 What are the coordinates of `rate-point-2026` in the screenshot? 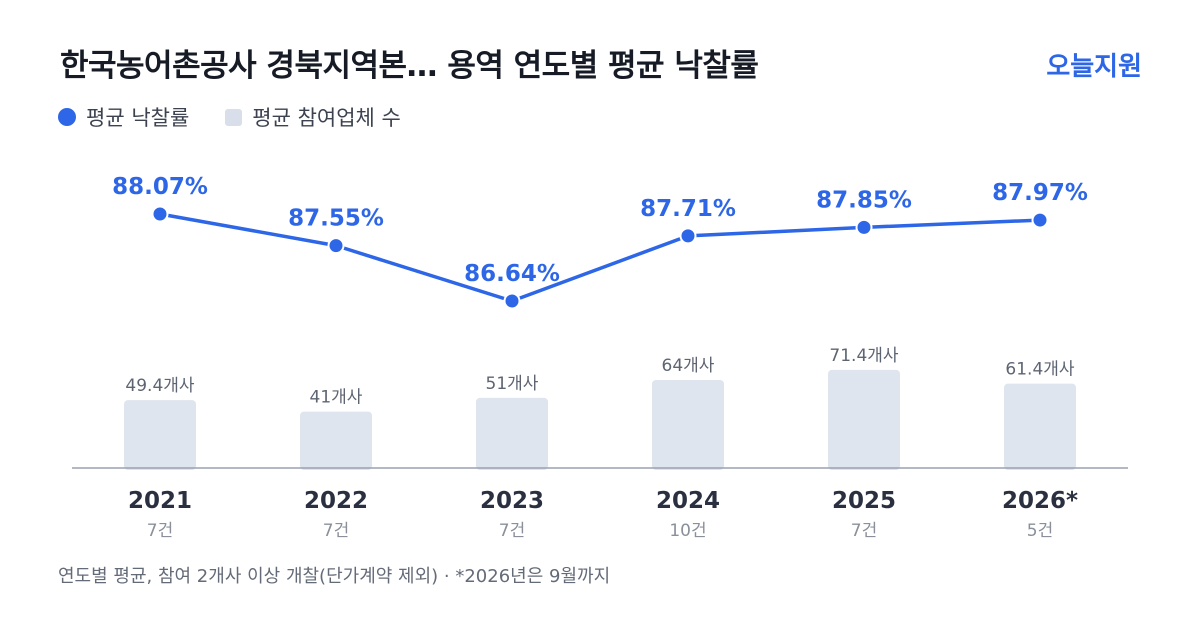 It's located at (1040, 220).